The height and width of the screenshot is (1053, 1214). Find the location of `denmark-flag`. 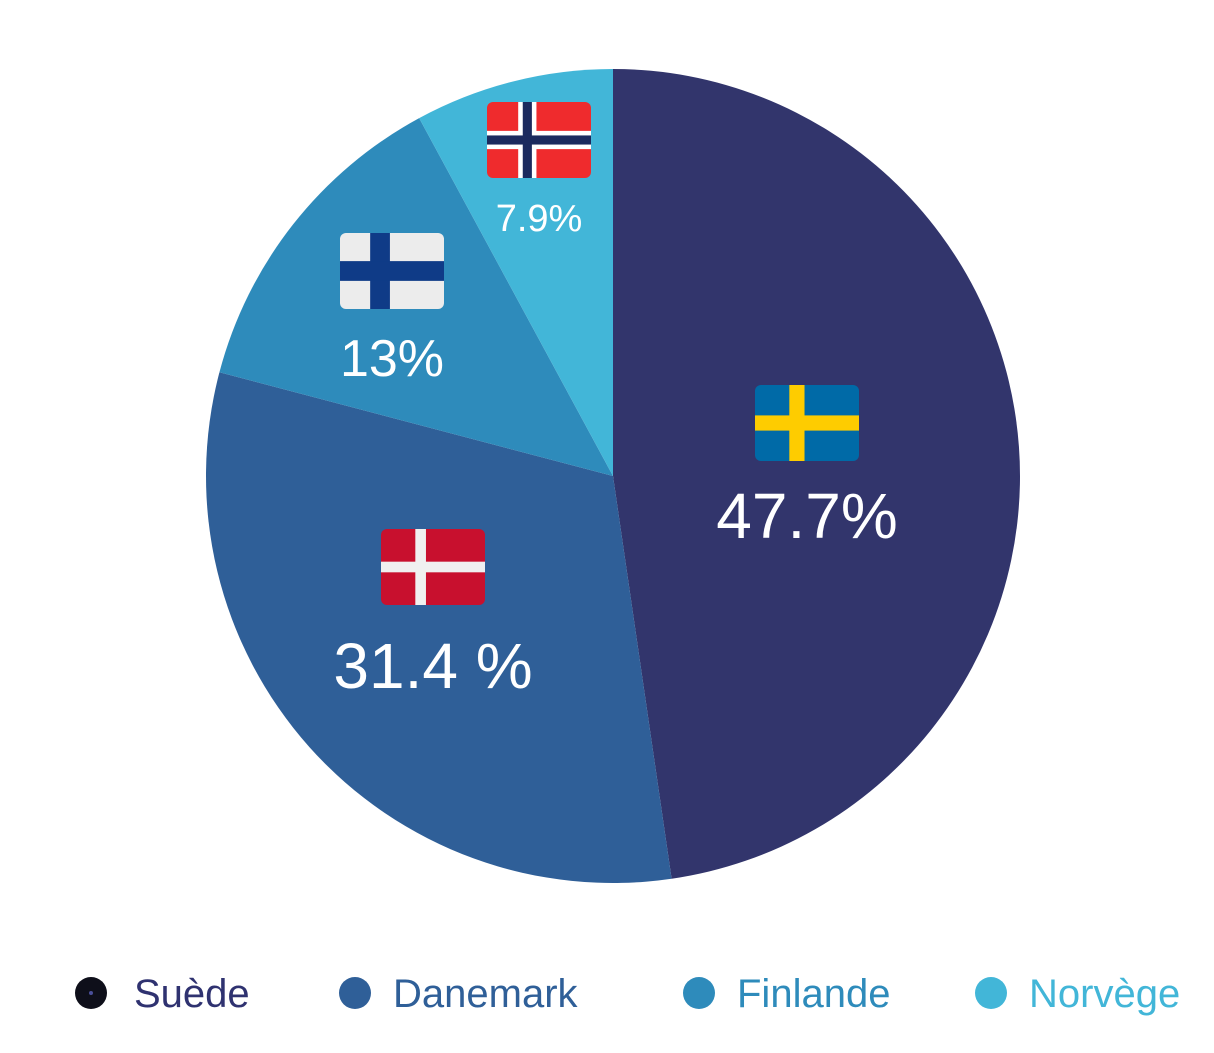

denmark-flag is located at coordinates (433, 567).